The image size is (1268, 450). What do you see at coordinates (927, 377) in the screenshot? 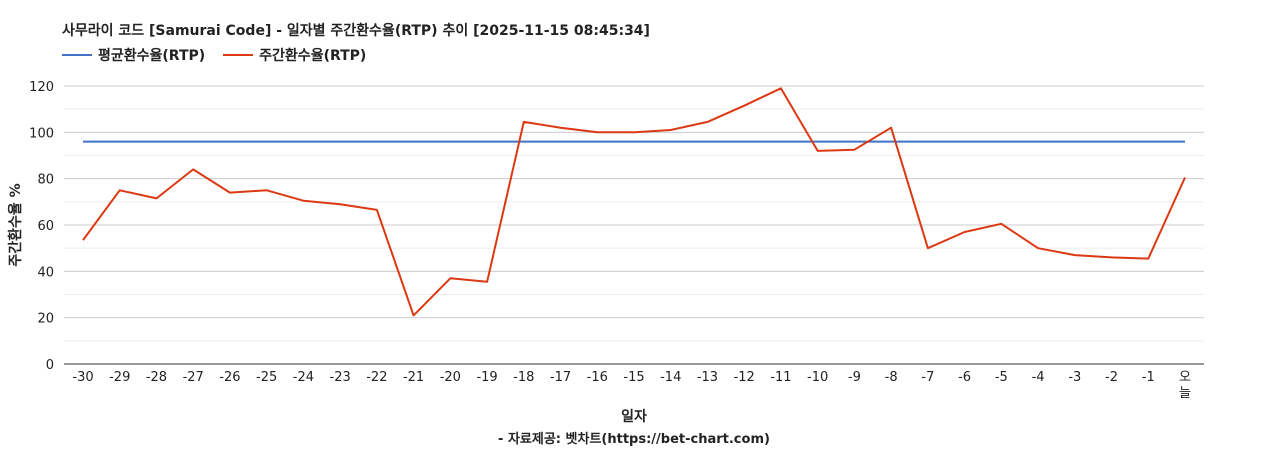
I see `x-tick-label: -7` at bounding box center [927, 377].